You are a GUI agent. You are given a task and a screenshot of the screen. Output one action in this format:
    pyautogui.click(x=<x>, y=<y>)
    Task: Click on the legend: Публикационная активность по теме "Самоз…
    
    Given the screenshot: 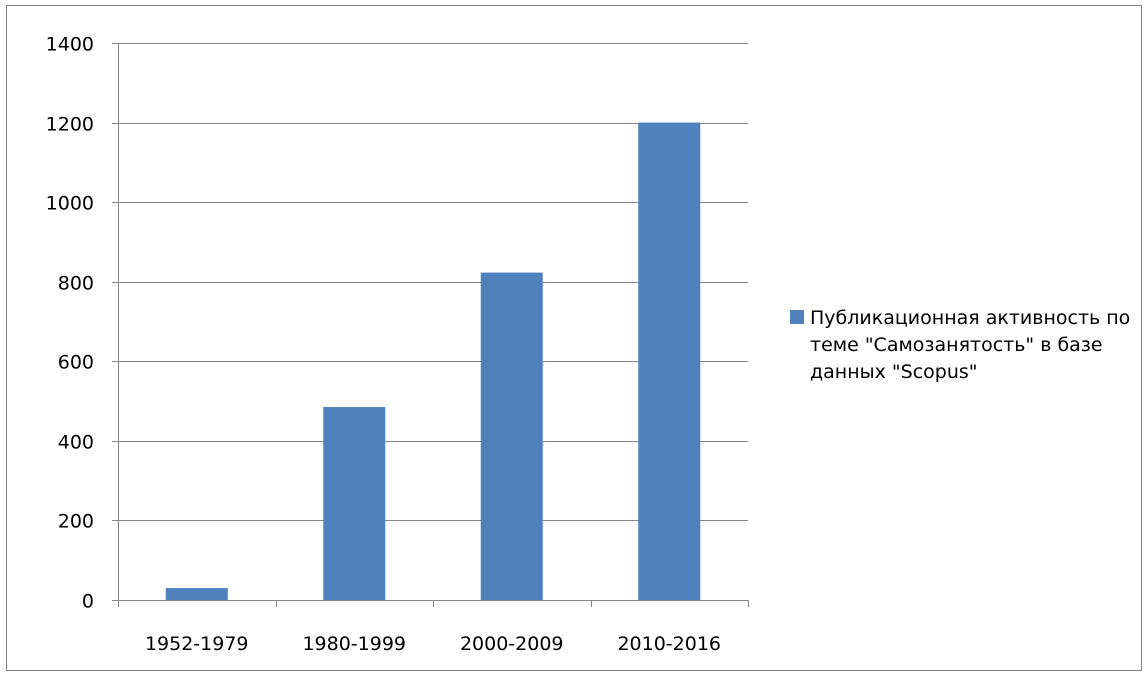 What is the action you would take?
    pyautogui.click(x=965, y=345)
    